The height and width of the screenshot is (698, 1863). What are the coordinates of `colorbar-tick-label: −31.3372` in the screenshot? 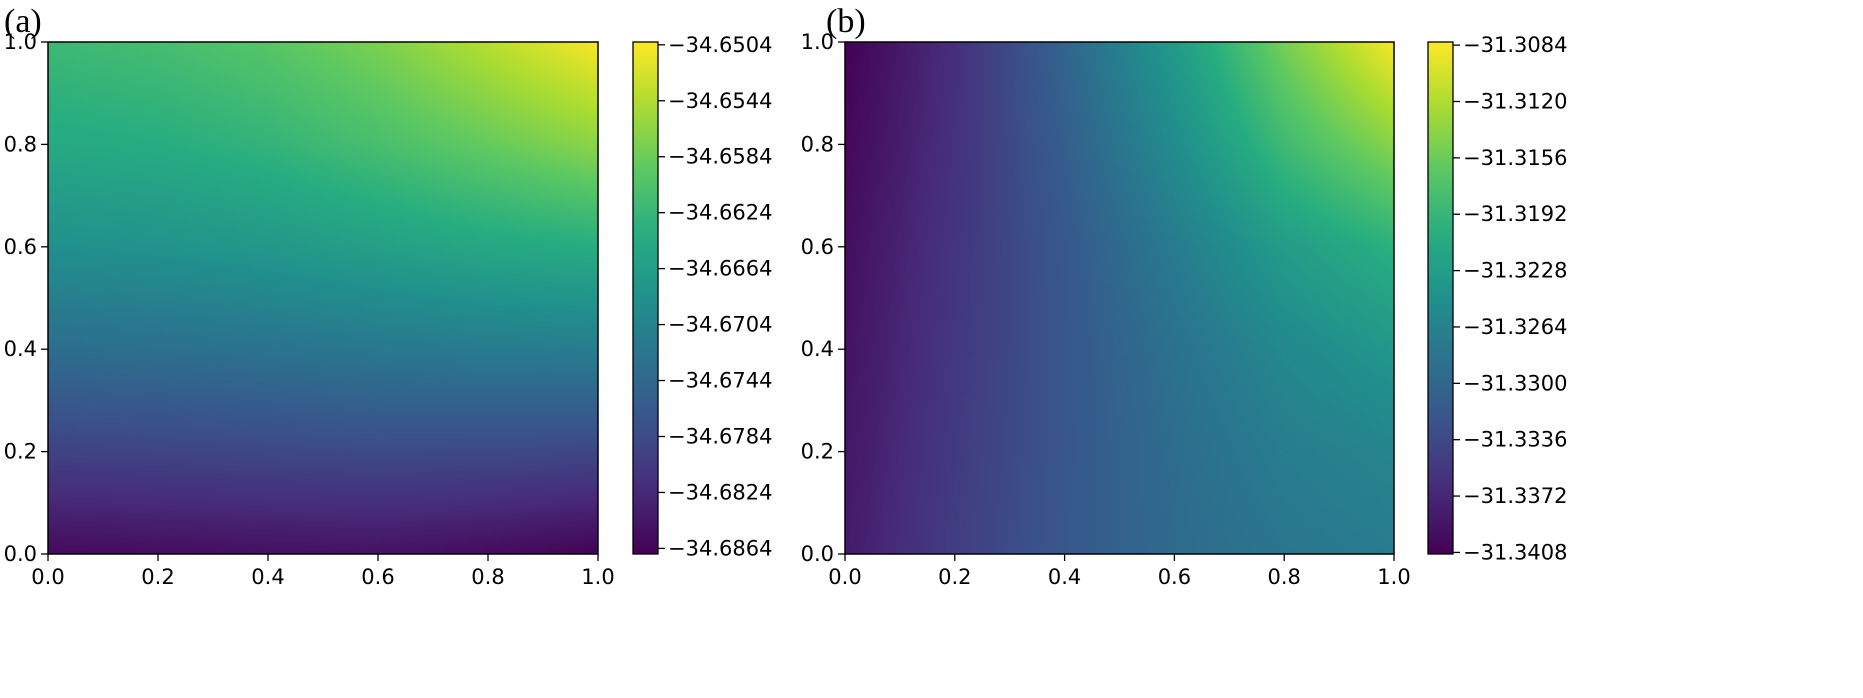 It's located at (1515, 496).